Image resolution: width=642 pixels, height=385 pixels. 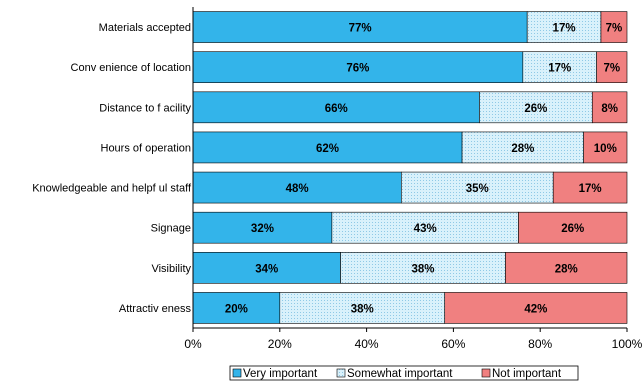 I want to click on category-label: Materials accepted, so click(x=145, y=28).